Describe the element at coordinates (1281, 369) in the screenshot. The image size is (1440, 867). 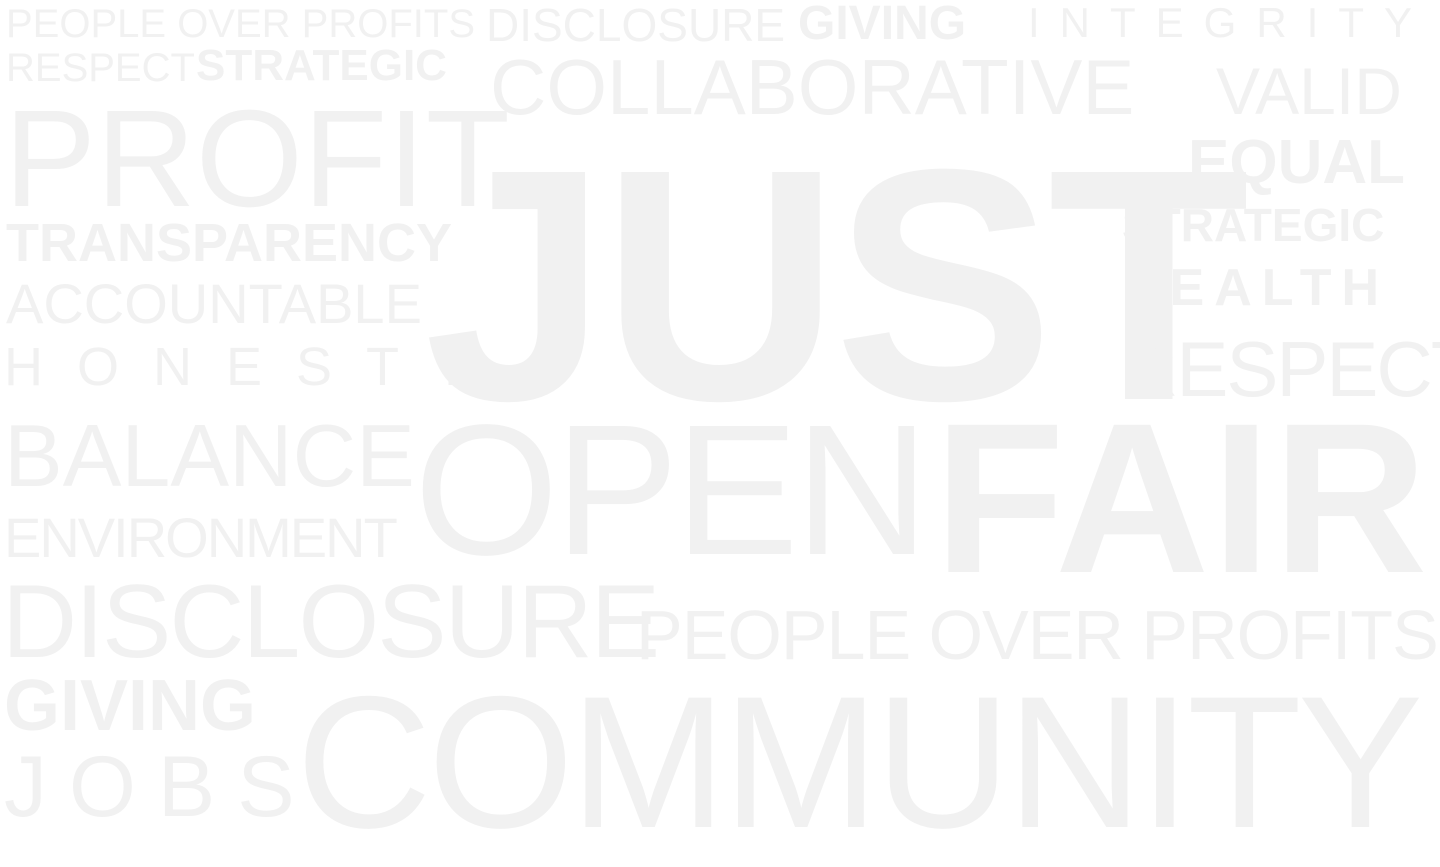
I see `word-respect-2: RESPECT` at that location.